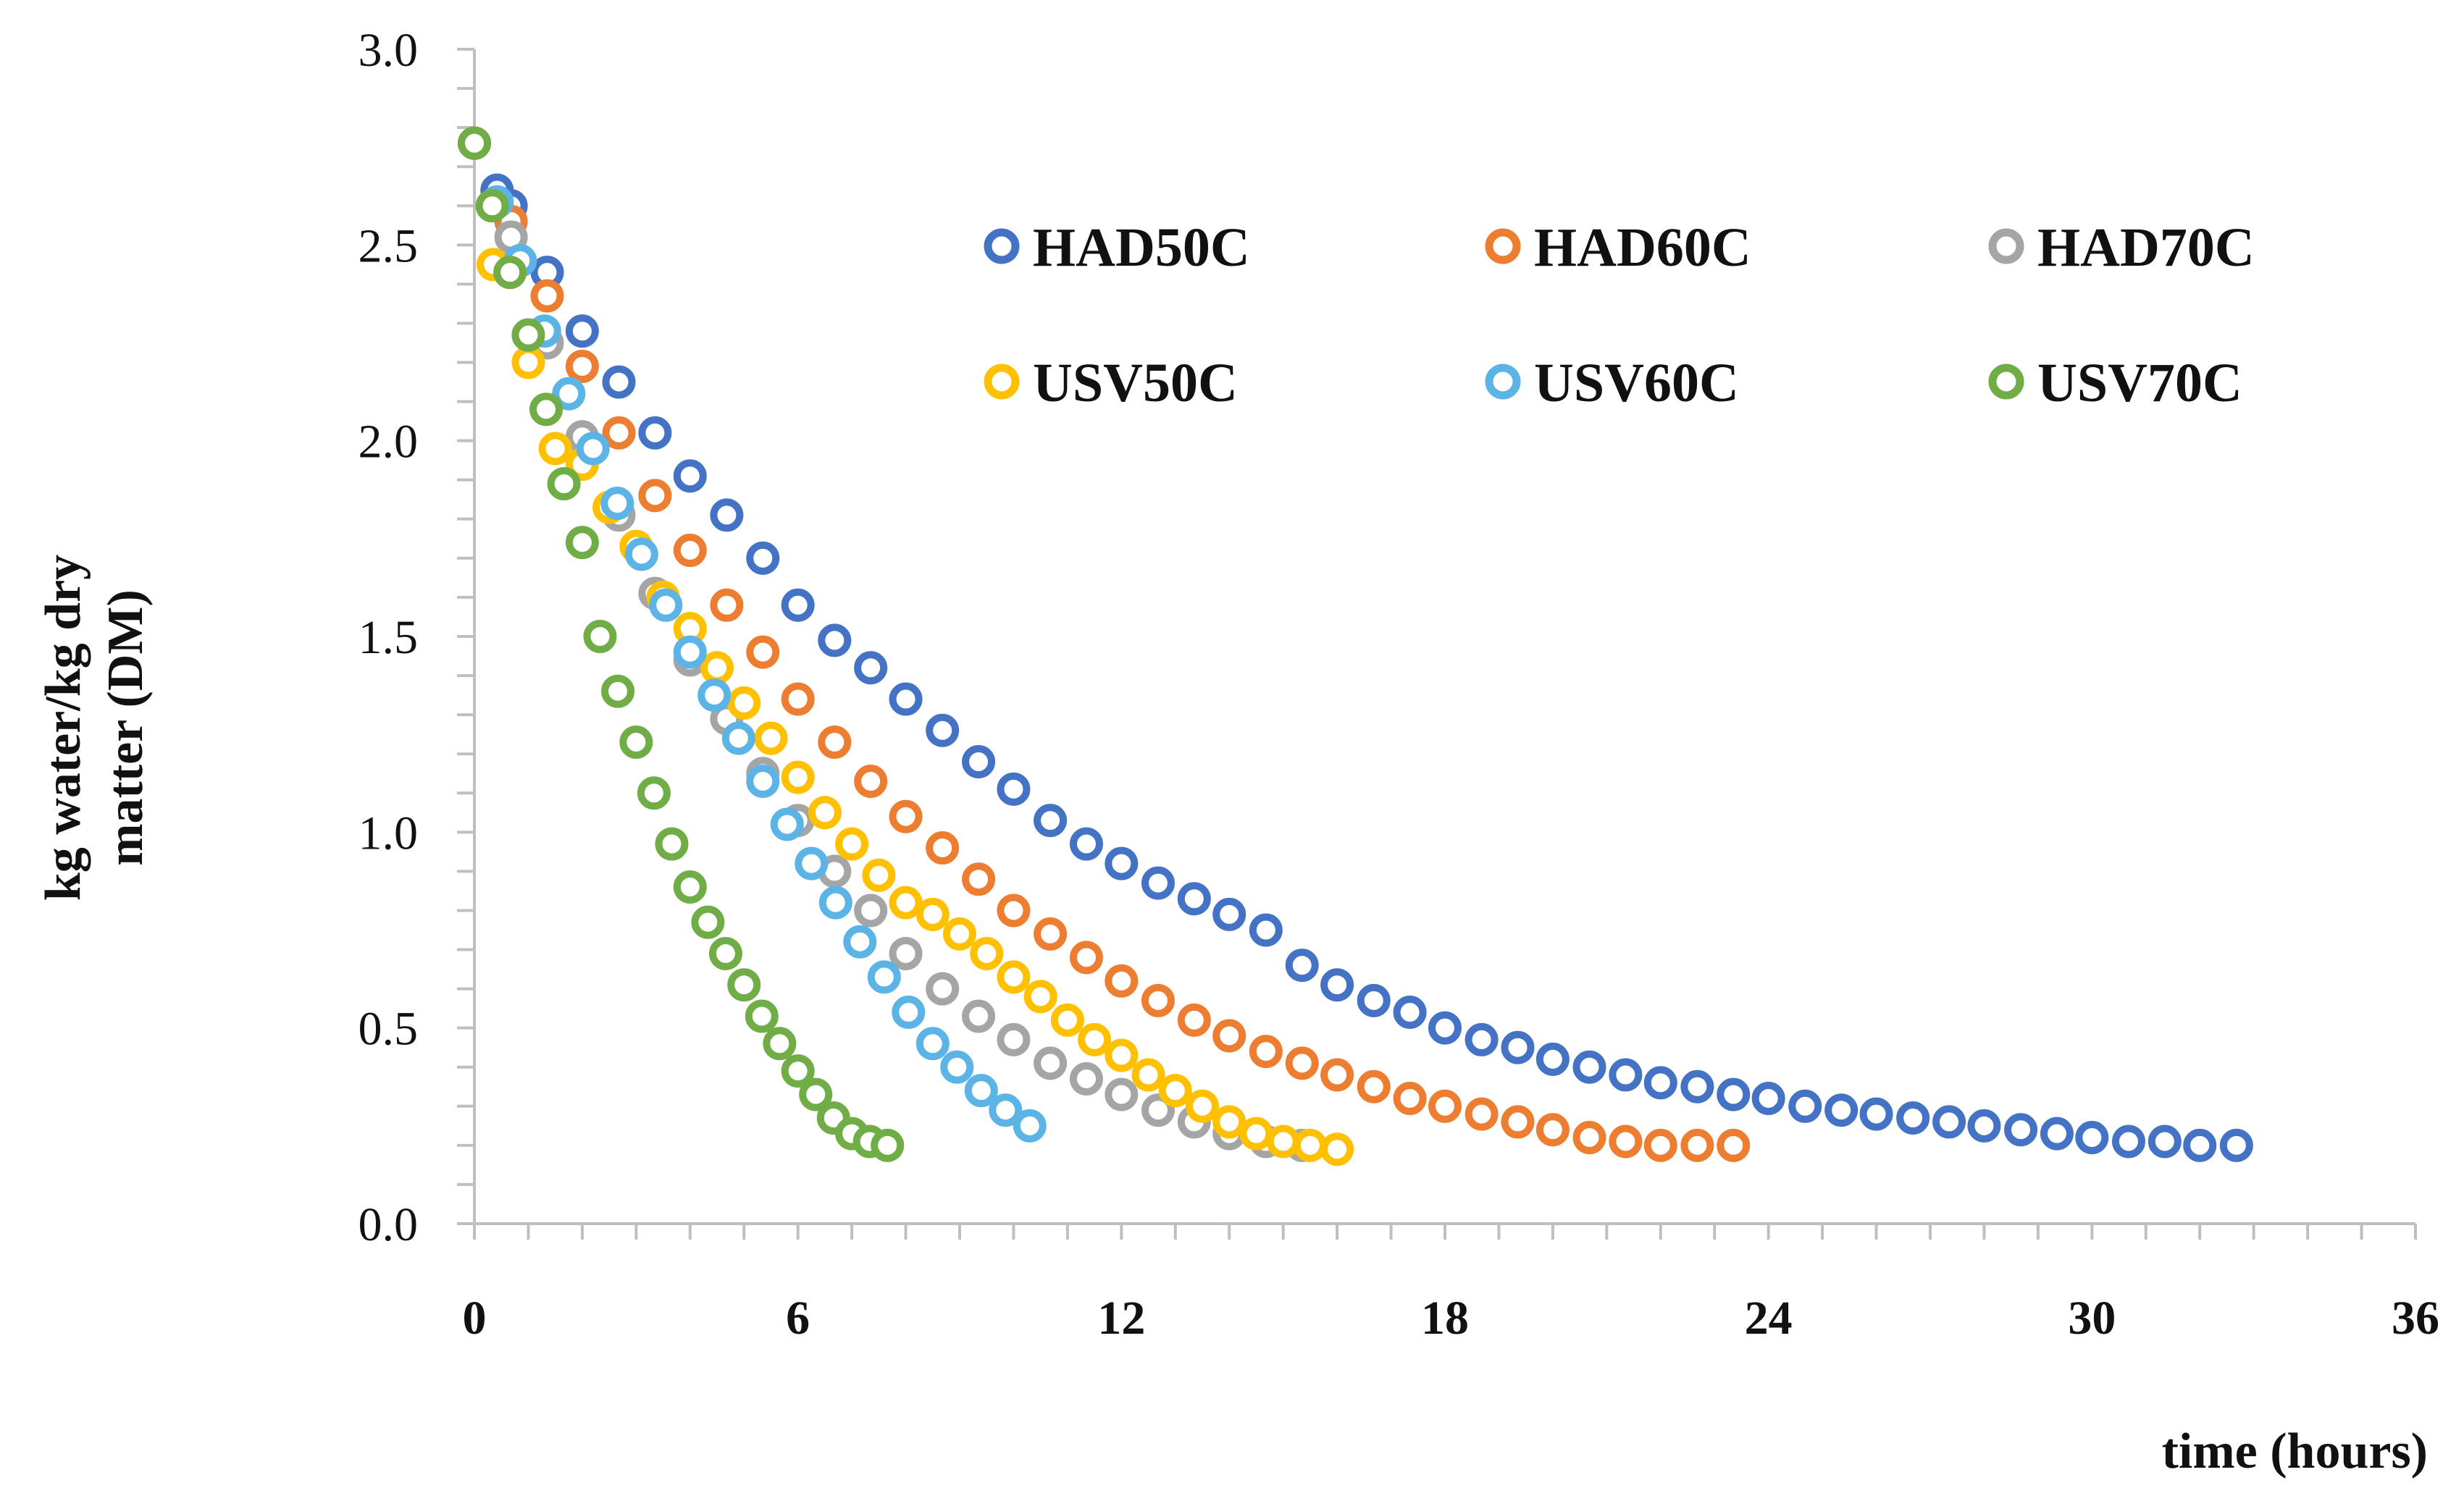 The width and height of the screenshot is (2464, 1501). Describe the element at coordinates (2146, 248) in the screenshot. I see `legend-label: HAD70C` at that location.